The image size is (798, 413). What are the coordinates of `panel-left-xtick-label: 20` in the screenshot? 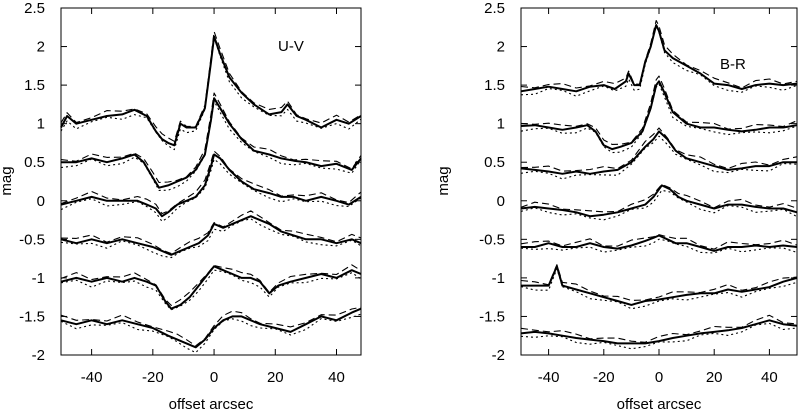 It's located at (275, 377).